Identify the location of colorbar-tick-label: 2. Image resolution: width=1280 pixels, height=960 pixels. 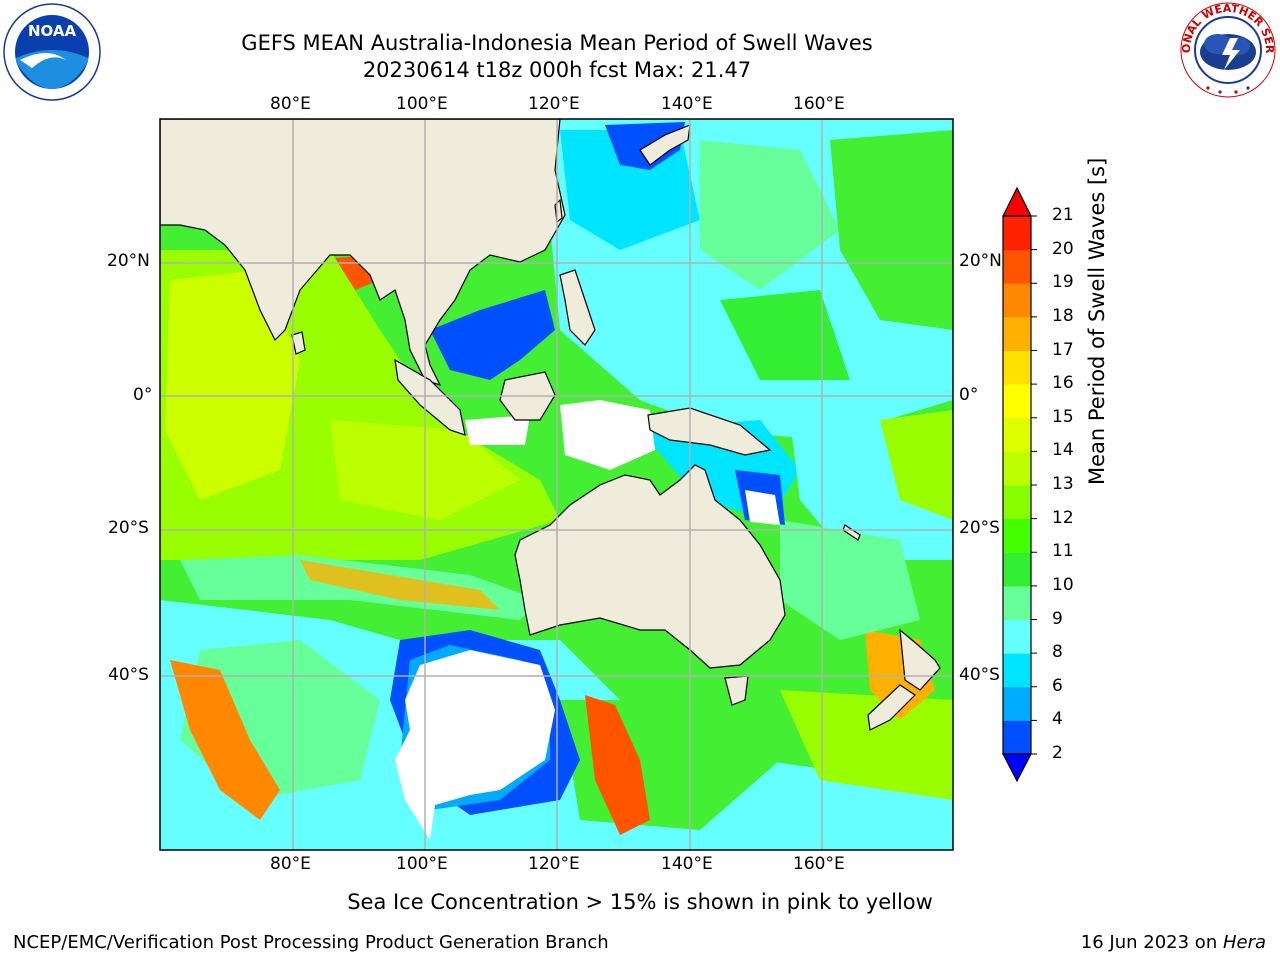
(1057, 753).